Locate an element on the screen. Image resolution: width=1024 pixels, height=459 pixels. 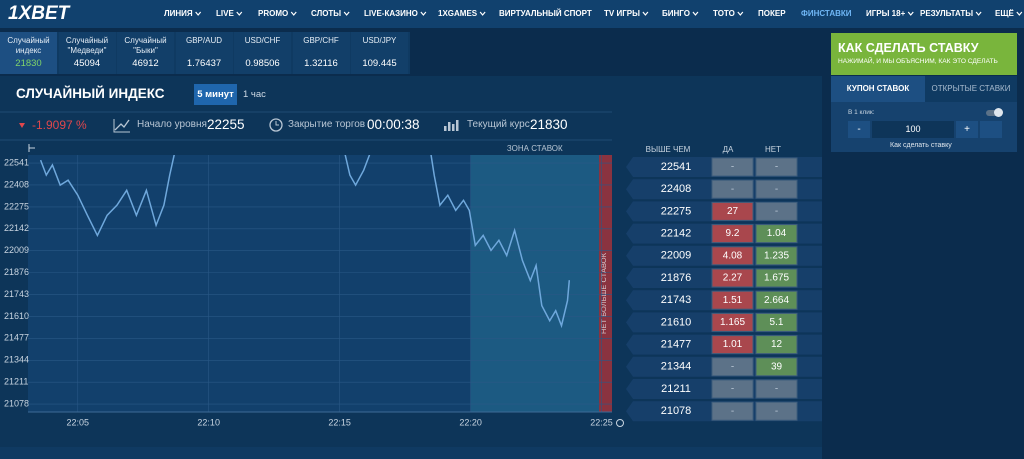
y-tick-label: 21743 is located at coordinates (16, 294).